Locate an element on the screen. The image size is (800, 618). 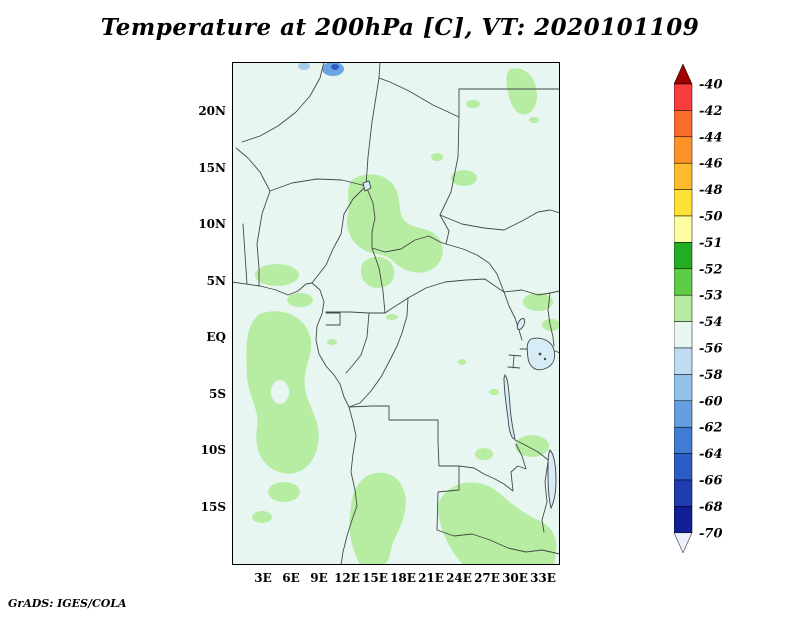
colorbar-label: -68 is located at coordinates (711, 507).